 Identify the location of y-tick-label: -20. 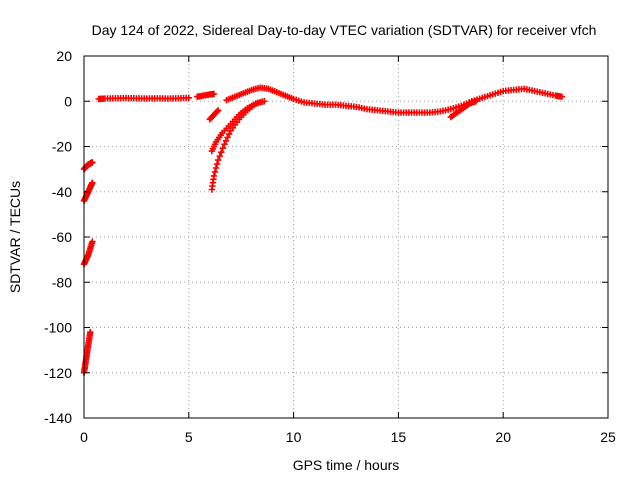
(62, 147).